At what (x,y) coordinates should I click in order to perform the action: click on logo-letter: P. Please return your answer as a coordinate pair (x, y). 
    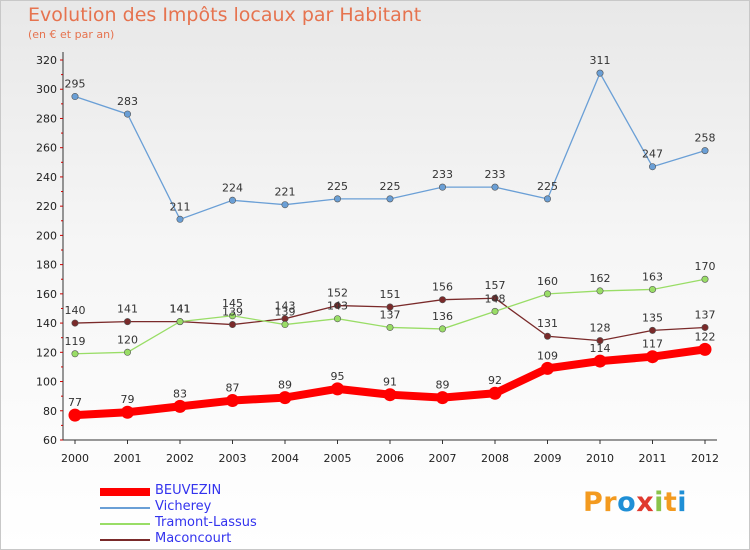
    Looking at the image, I should click on (593, 502).